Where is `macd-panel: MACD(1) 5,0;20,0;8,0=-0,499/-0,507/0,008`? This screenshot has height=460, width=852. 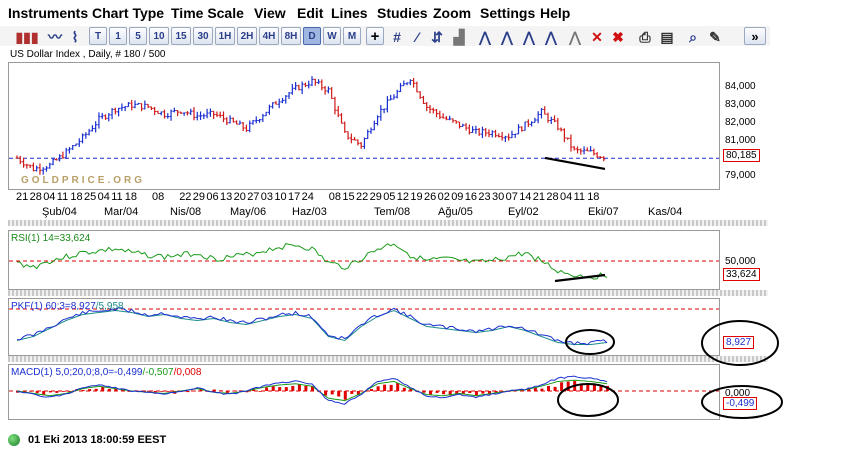
macd-panel: MACD(1) 5,0;20,0;8,0=-0,499/-0,507/0,008 is located at coordinates (364, 392).